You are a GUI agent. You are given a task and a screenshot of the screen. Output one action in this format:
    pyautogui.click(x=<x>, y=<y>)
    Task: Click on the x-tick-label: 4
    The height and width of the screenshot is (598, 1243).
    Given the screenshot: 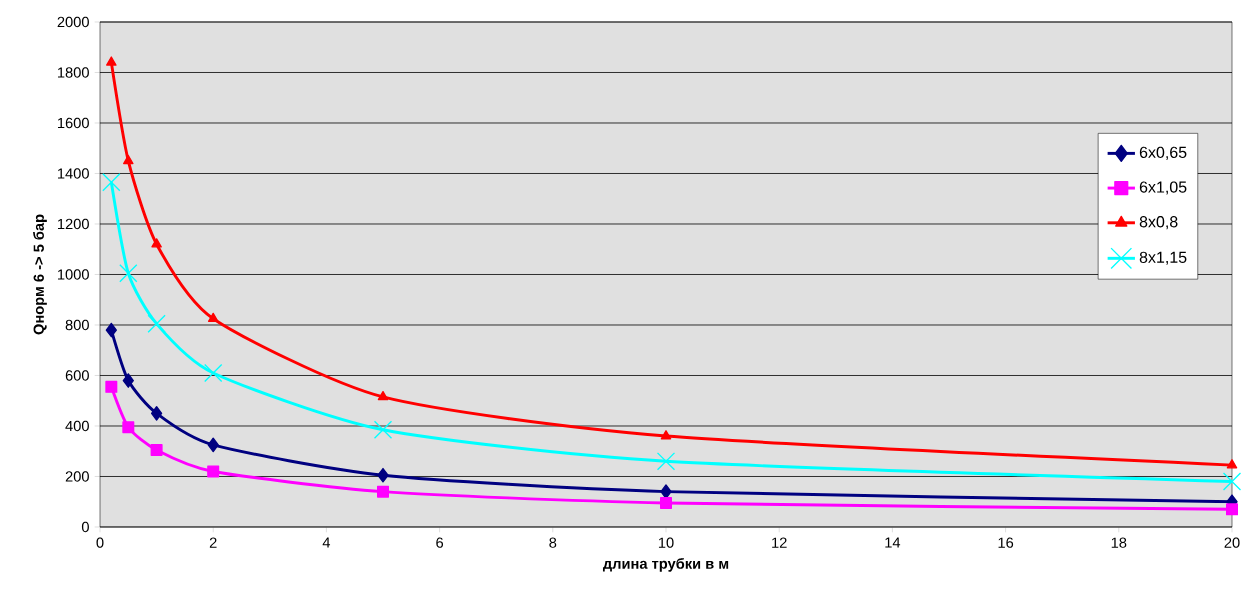 What is the action you would take?
    pyautogui.click(x=326, y=542)
    